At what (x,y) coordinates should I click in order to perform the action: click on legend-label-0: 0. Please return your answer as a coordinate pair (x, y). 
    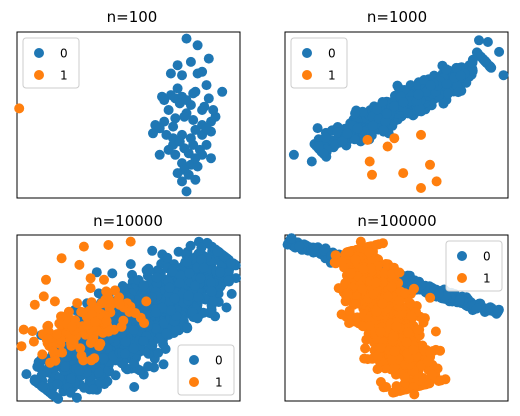
    Looking at the image, I should click on (332, 54).